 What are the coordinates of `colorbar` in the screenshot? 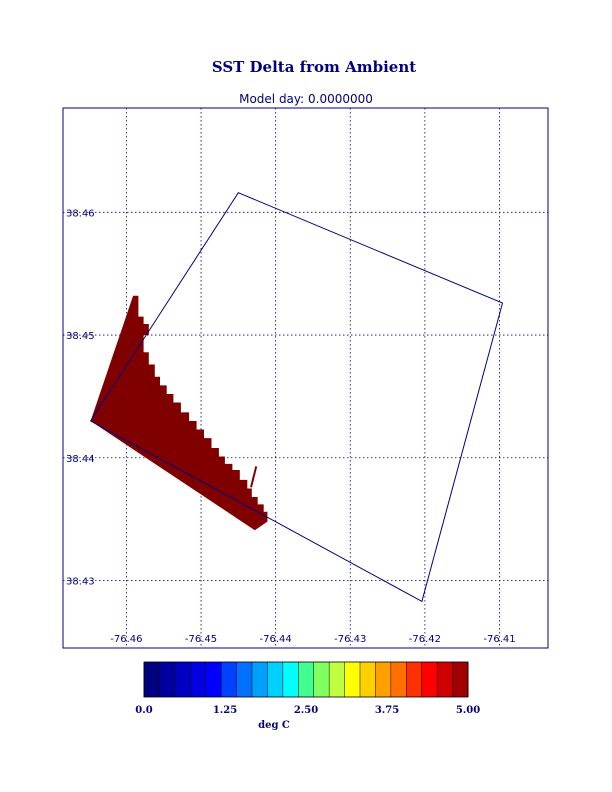 It's located at (306, 679).